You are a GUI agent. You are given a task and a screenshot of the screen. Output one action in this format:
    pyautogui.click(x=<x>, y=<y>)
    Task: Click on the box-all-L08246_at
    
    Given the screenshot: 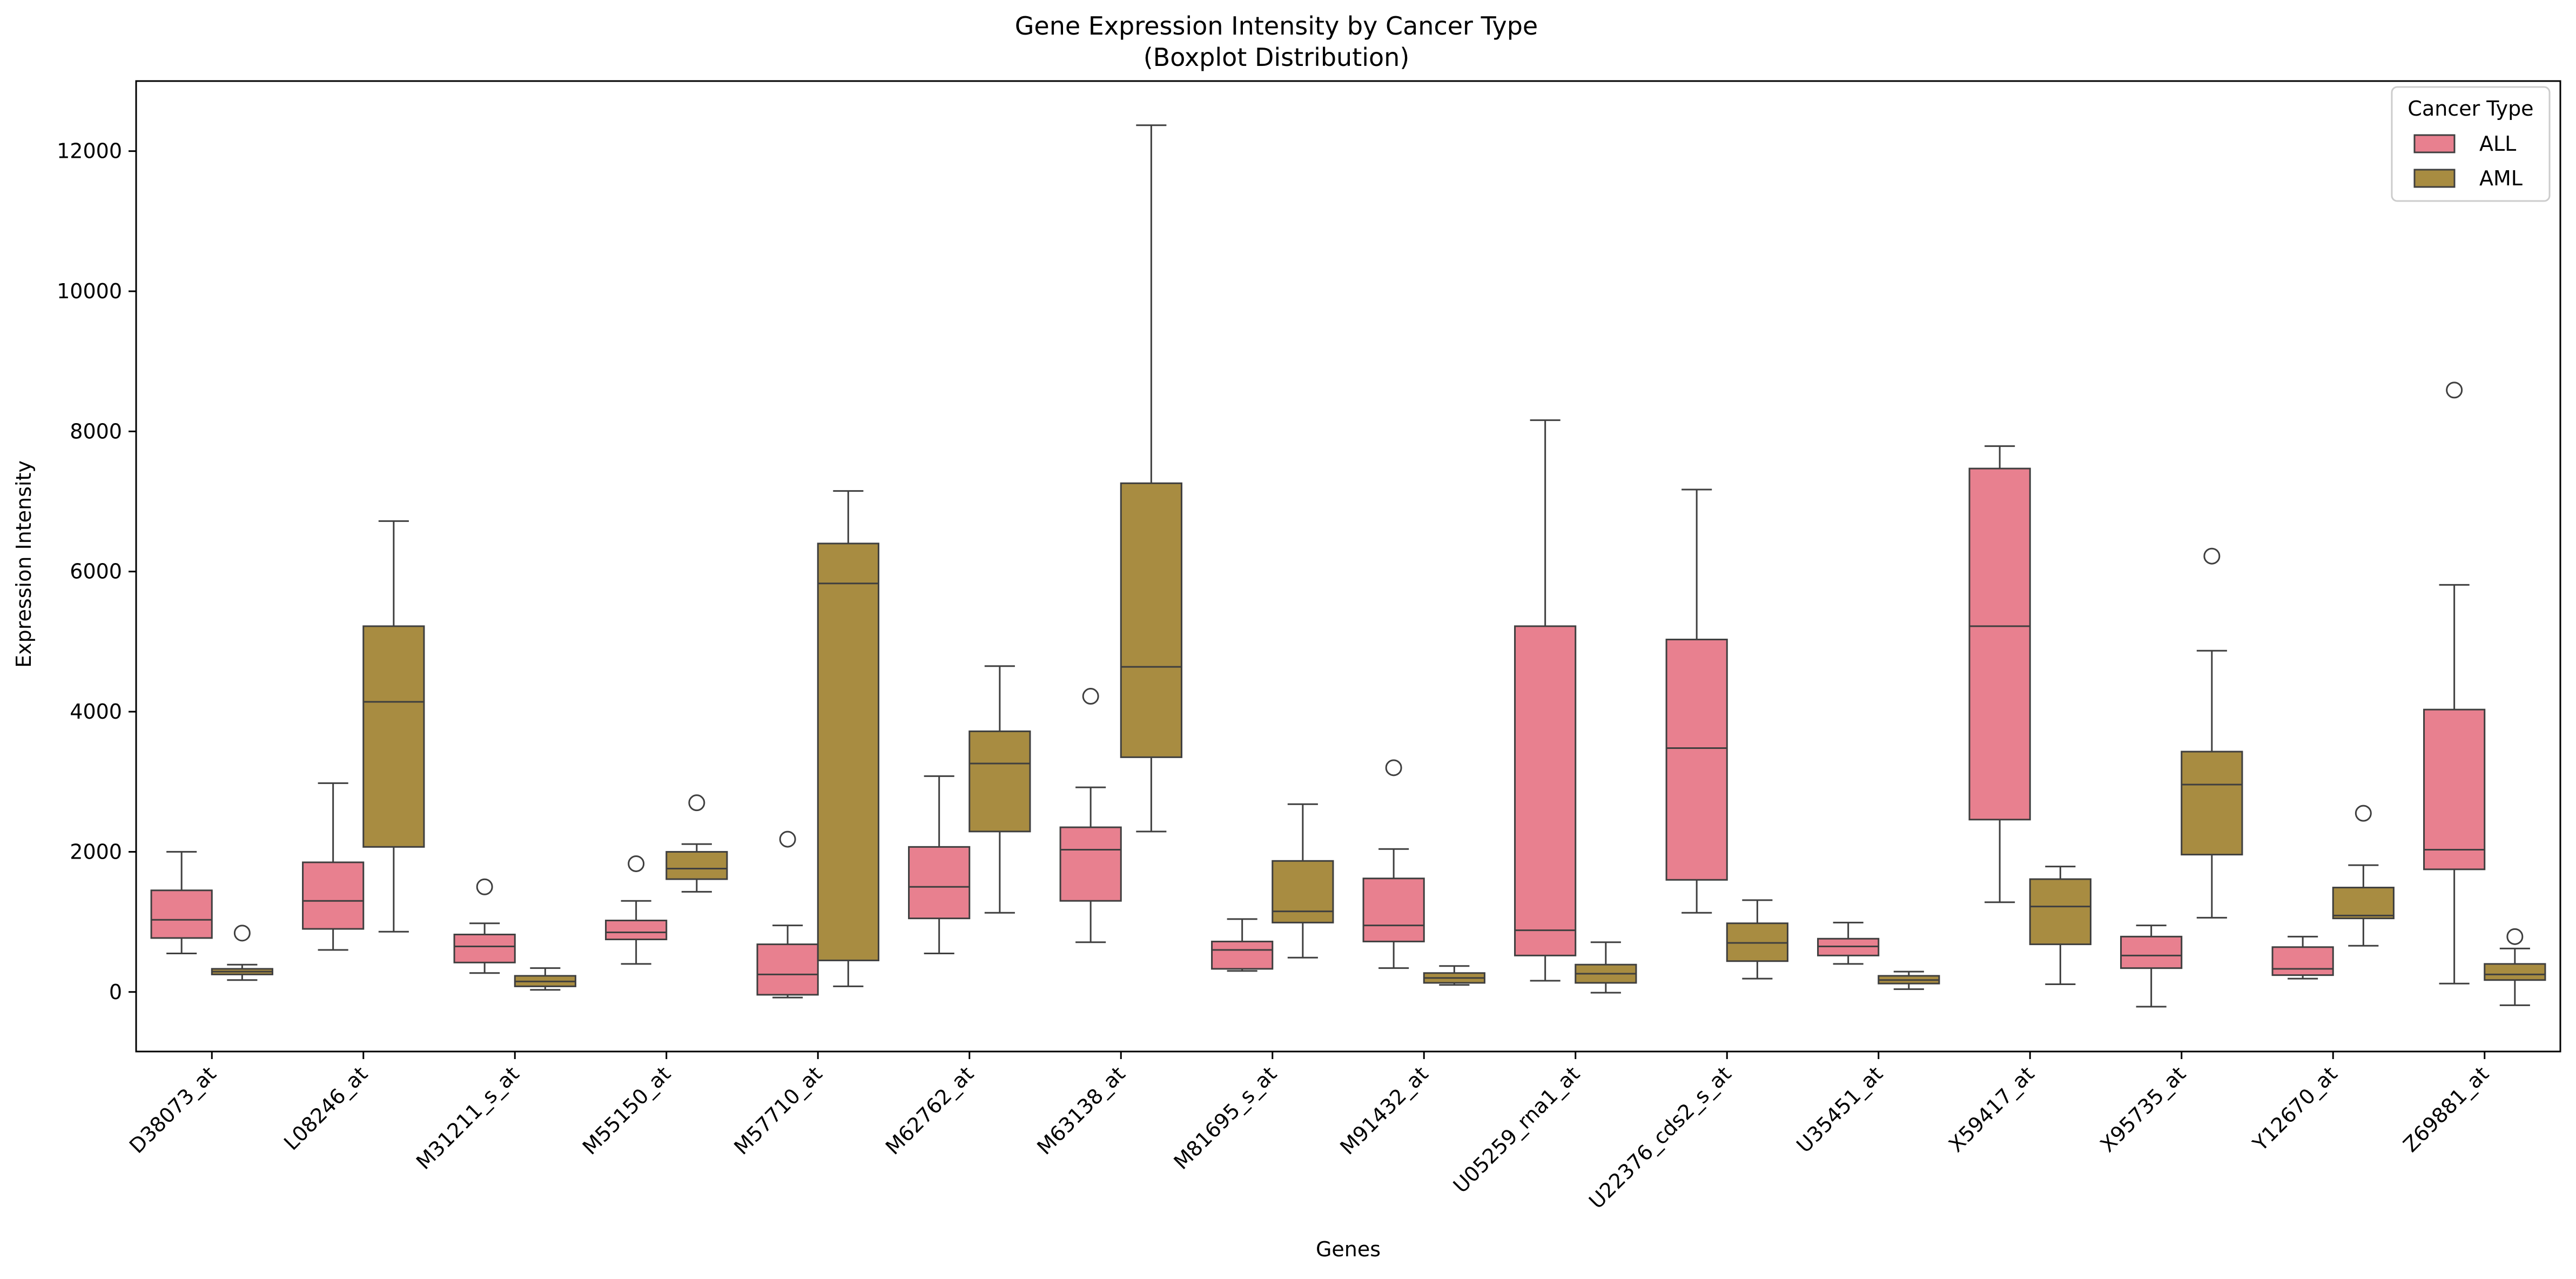 What is the action you would take?
    pyautogui.click(x=333, y=896)
    